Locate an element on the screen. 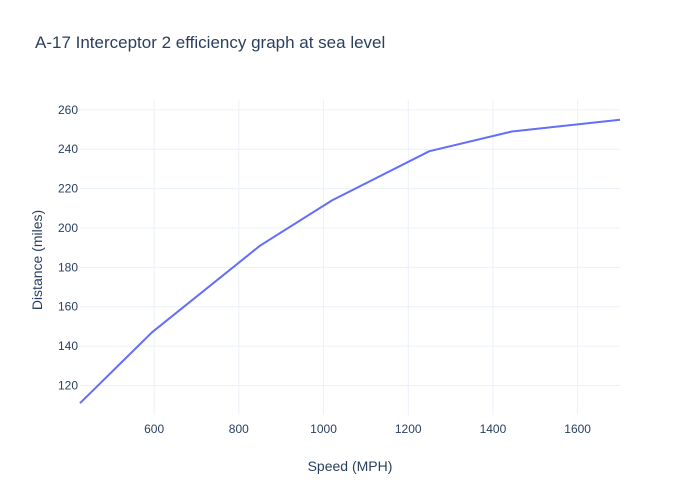 The image size is (700, 500). y-tick-label: 260 is located at coordinates (68, 110).